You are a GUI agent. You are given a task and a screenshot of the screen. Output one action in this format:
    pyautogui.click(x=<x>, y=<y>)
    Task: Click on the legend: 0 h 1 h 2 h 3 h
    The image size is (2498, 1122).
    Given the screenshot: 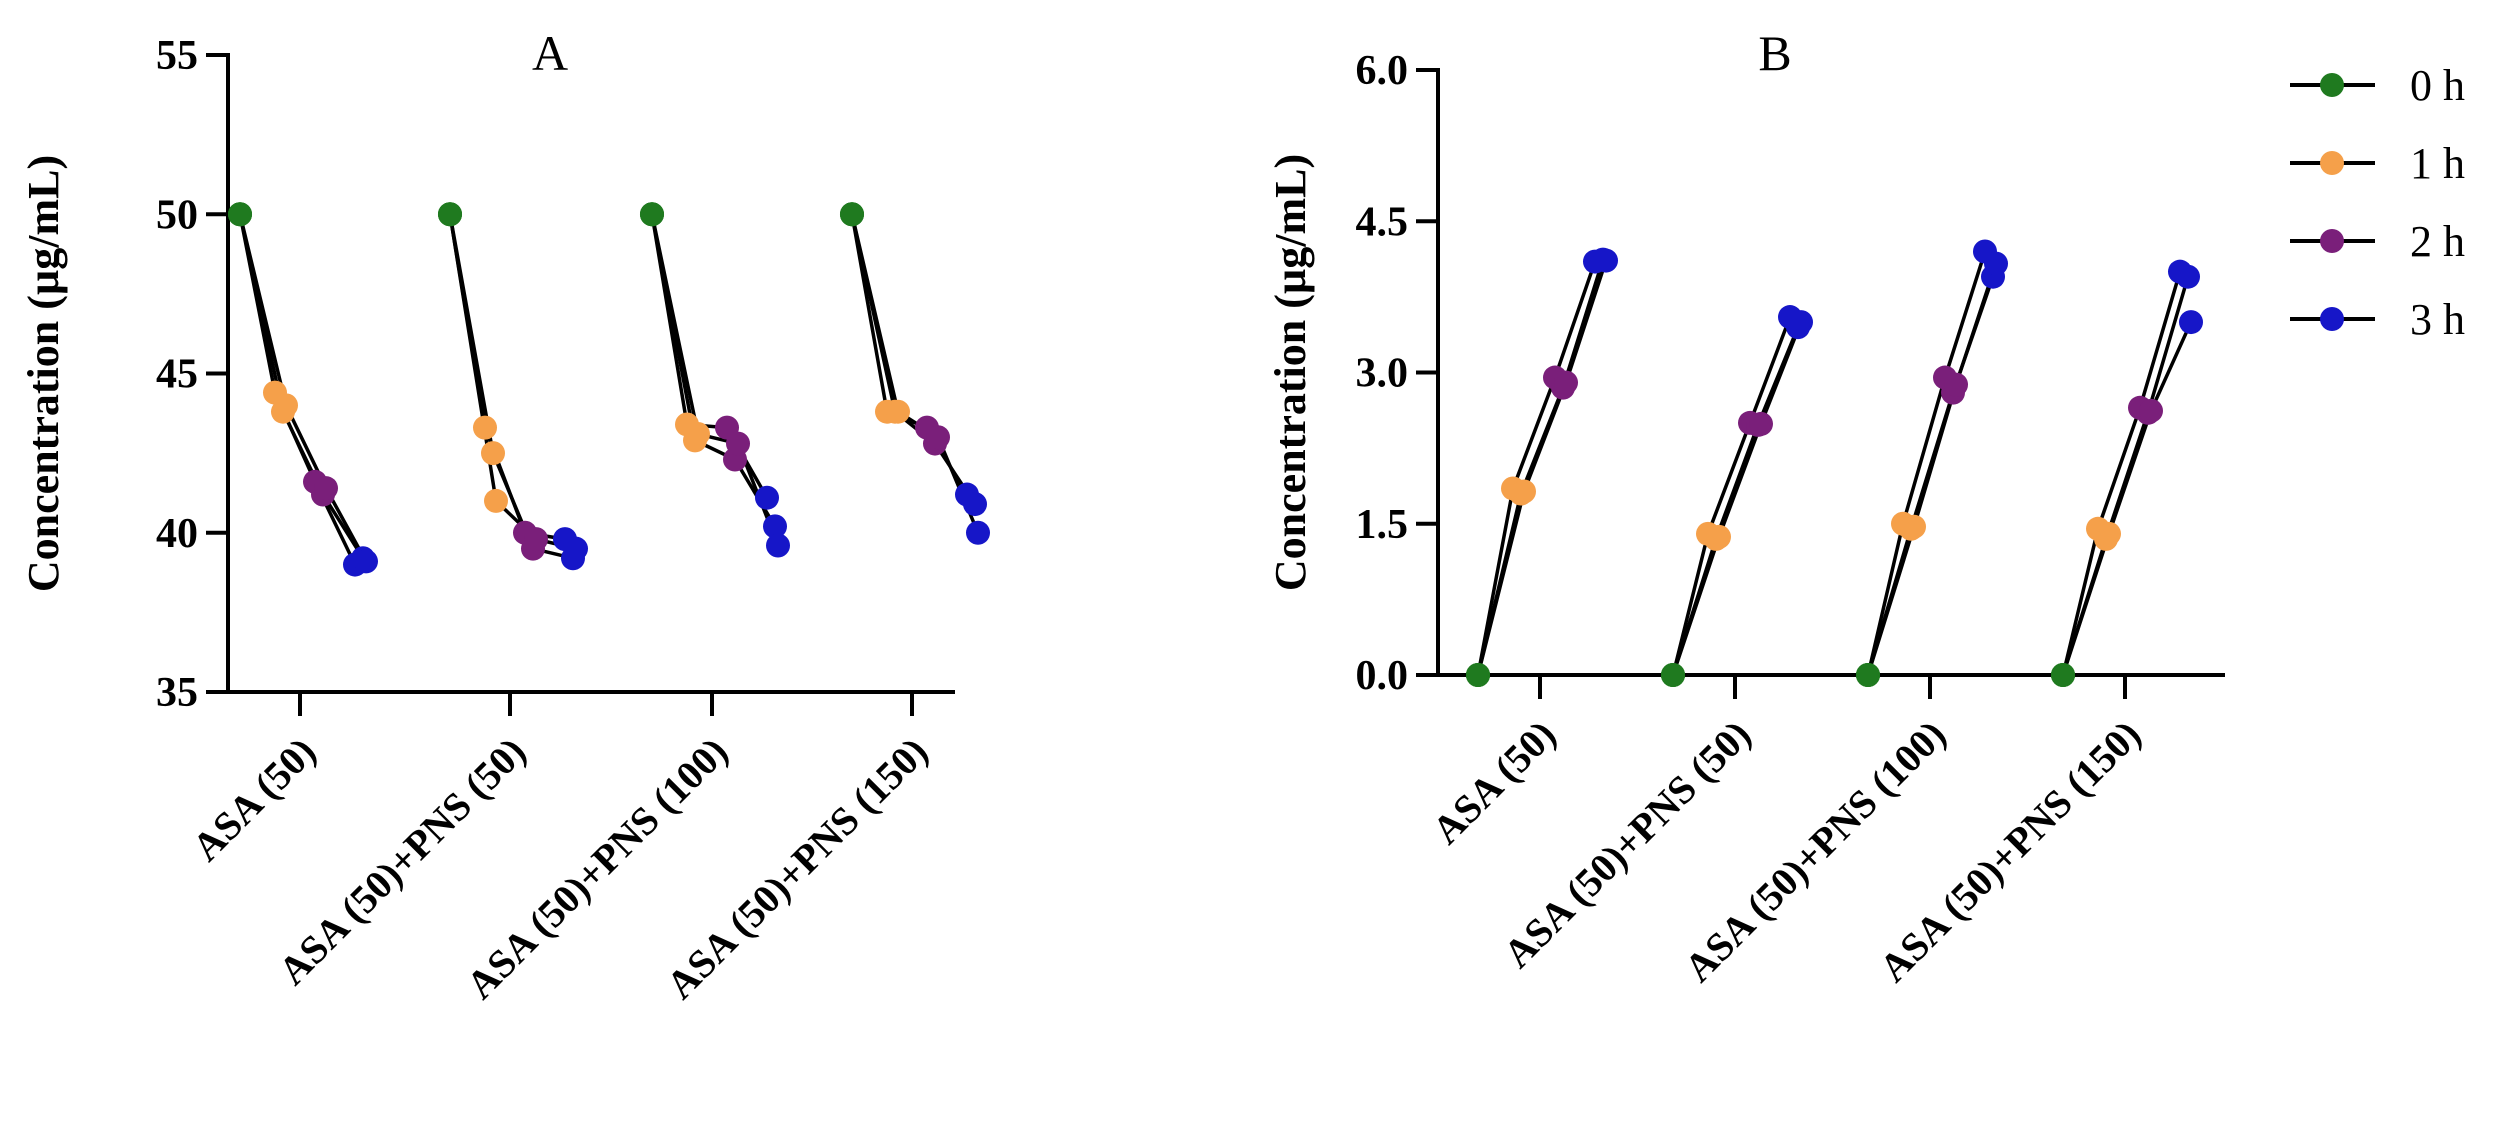 What is the action you would take?
    pyautogui.click(x=2377, y=202)
    